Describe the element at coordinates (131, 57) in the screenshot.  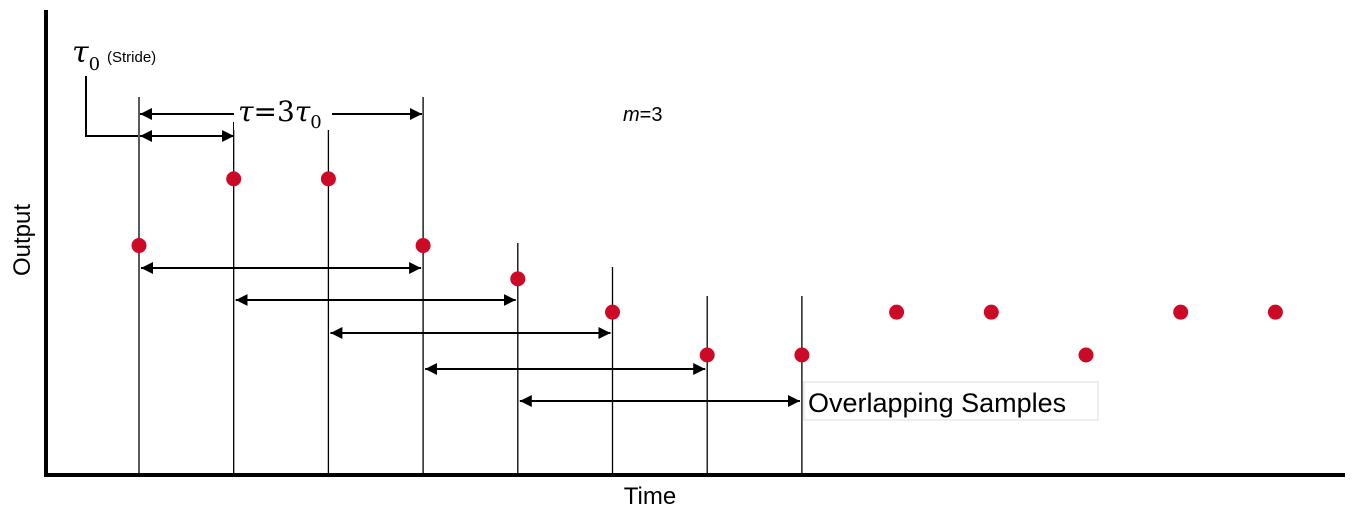
I see `stride-text: (Stride)` at that location.